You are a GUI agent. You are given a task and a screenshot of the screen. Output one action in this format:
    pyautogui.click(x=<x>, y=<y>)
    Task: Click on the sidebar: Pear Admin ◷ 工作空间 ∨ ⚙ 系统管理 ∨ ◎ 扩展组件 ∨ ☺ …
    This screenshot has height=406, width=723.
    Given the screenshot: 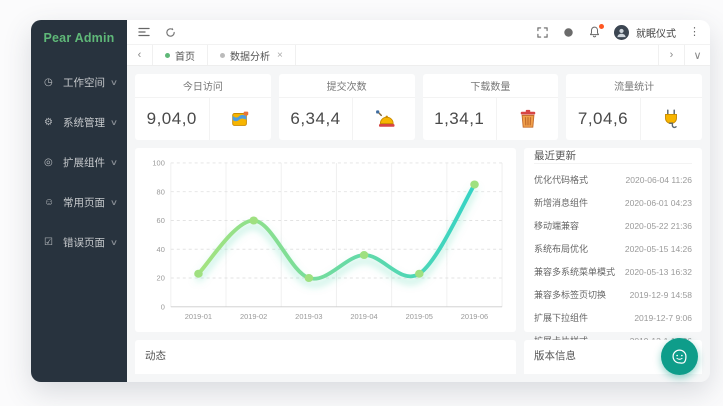 What is the action you would take?
    pyautogui.click(x=79, y=201)
    